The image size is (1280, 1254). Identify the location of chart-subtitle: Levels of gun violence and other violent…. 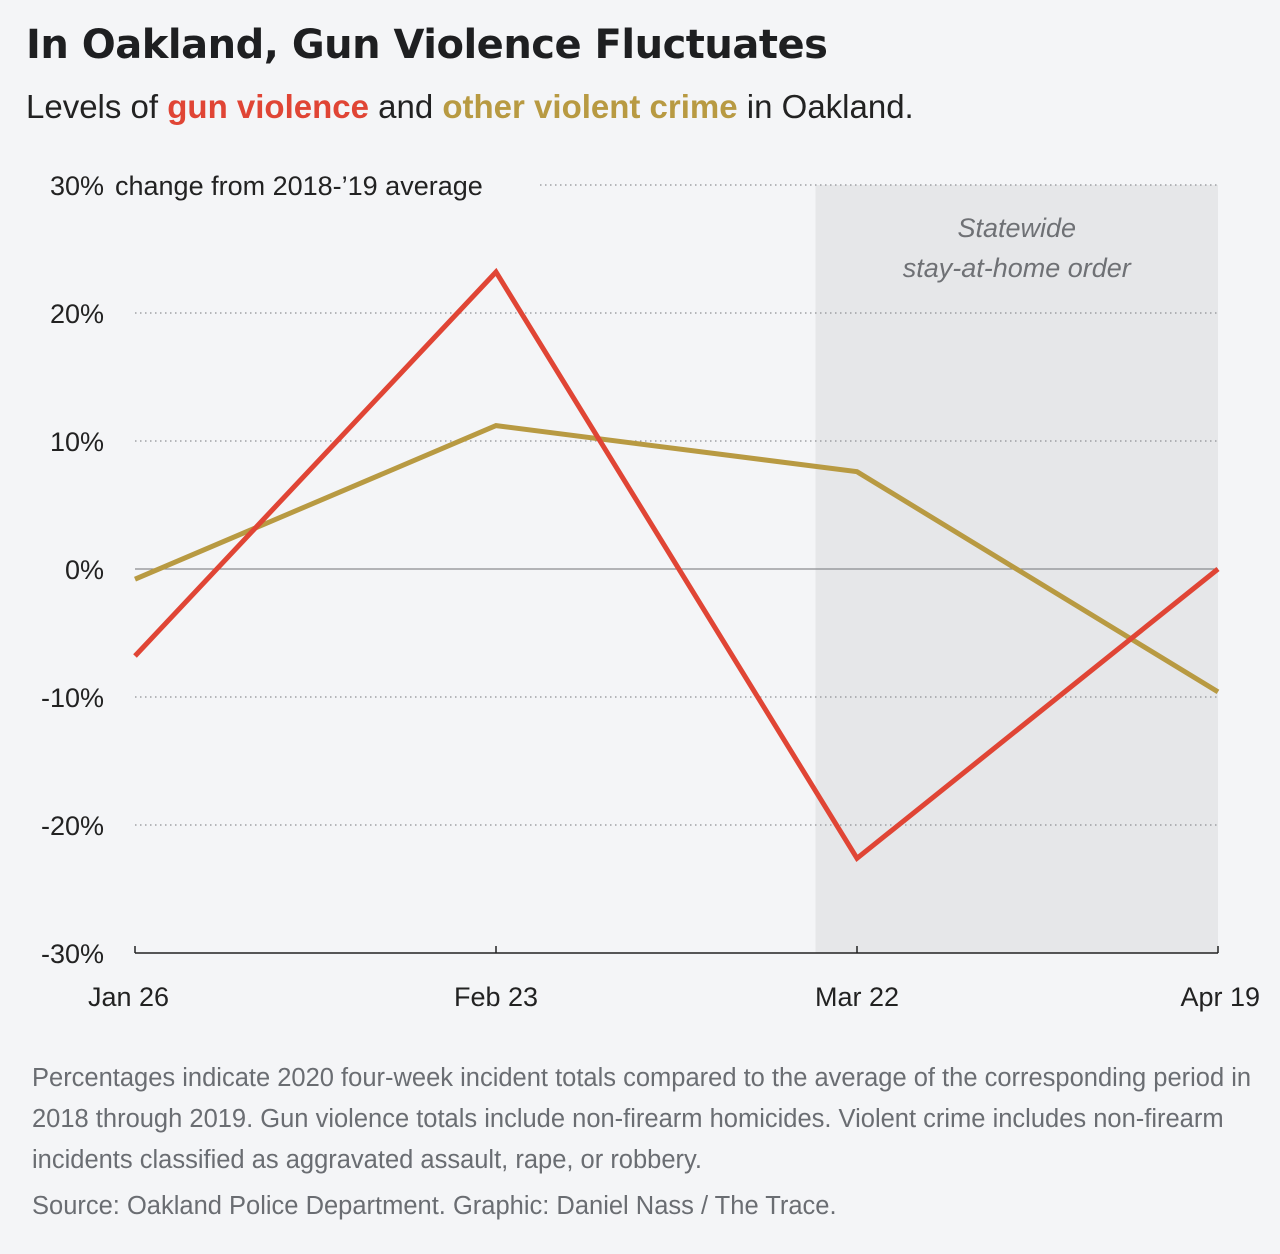
(470, 107).